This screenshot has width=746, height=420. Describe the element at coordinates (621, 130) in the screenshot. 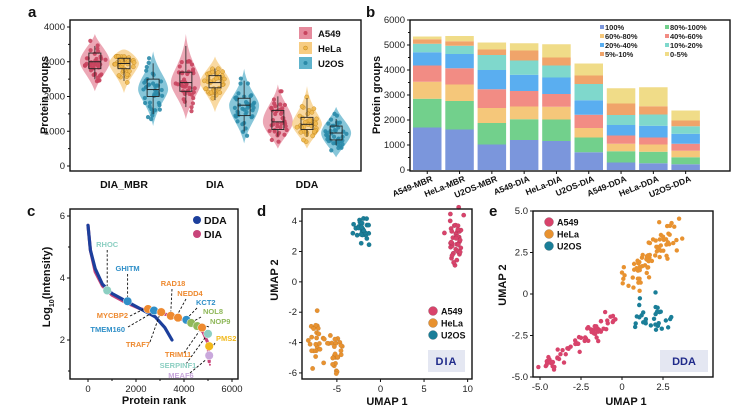

I see `bar-segment-A549-DDA-20%-40%` at that location.